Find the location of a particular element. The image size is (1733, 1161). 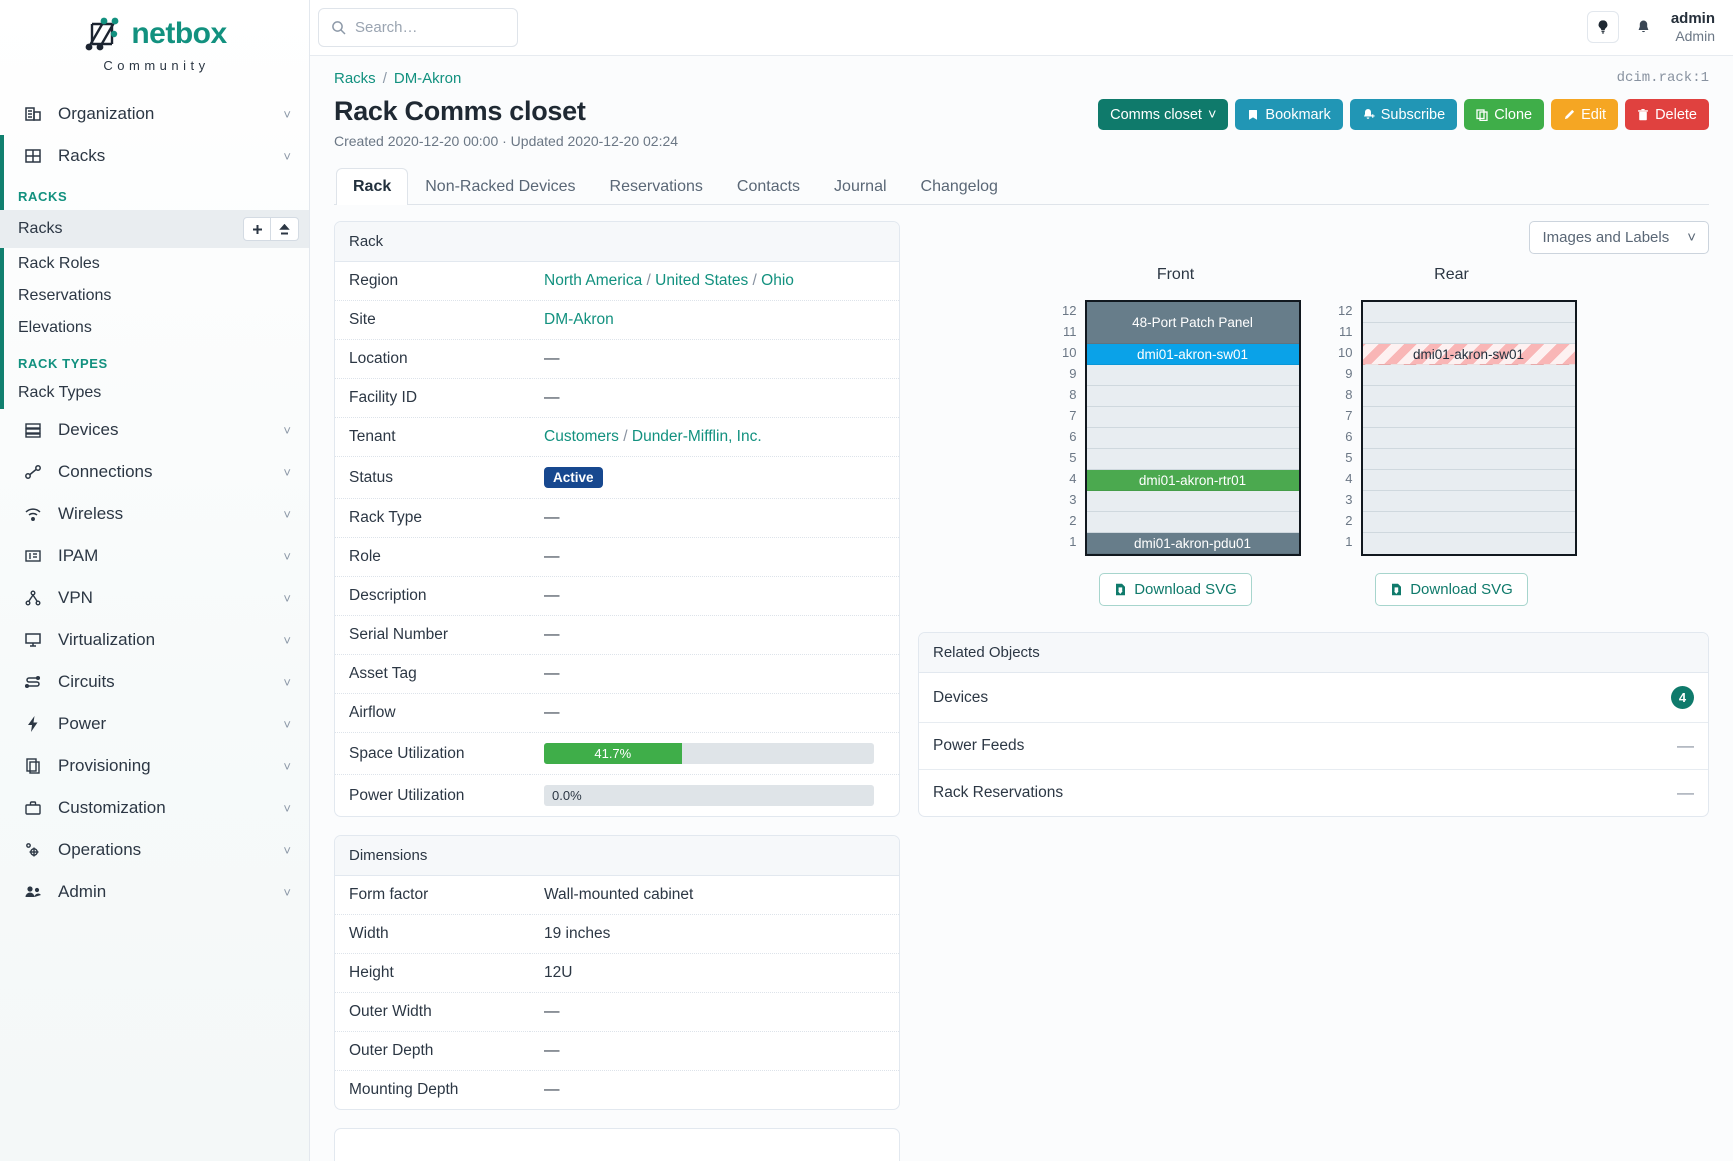

sidebar-group-virtualization: Virtualization ˅ is located at coordinates (154, 640).